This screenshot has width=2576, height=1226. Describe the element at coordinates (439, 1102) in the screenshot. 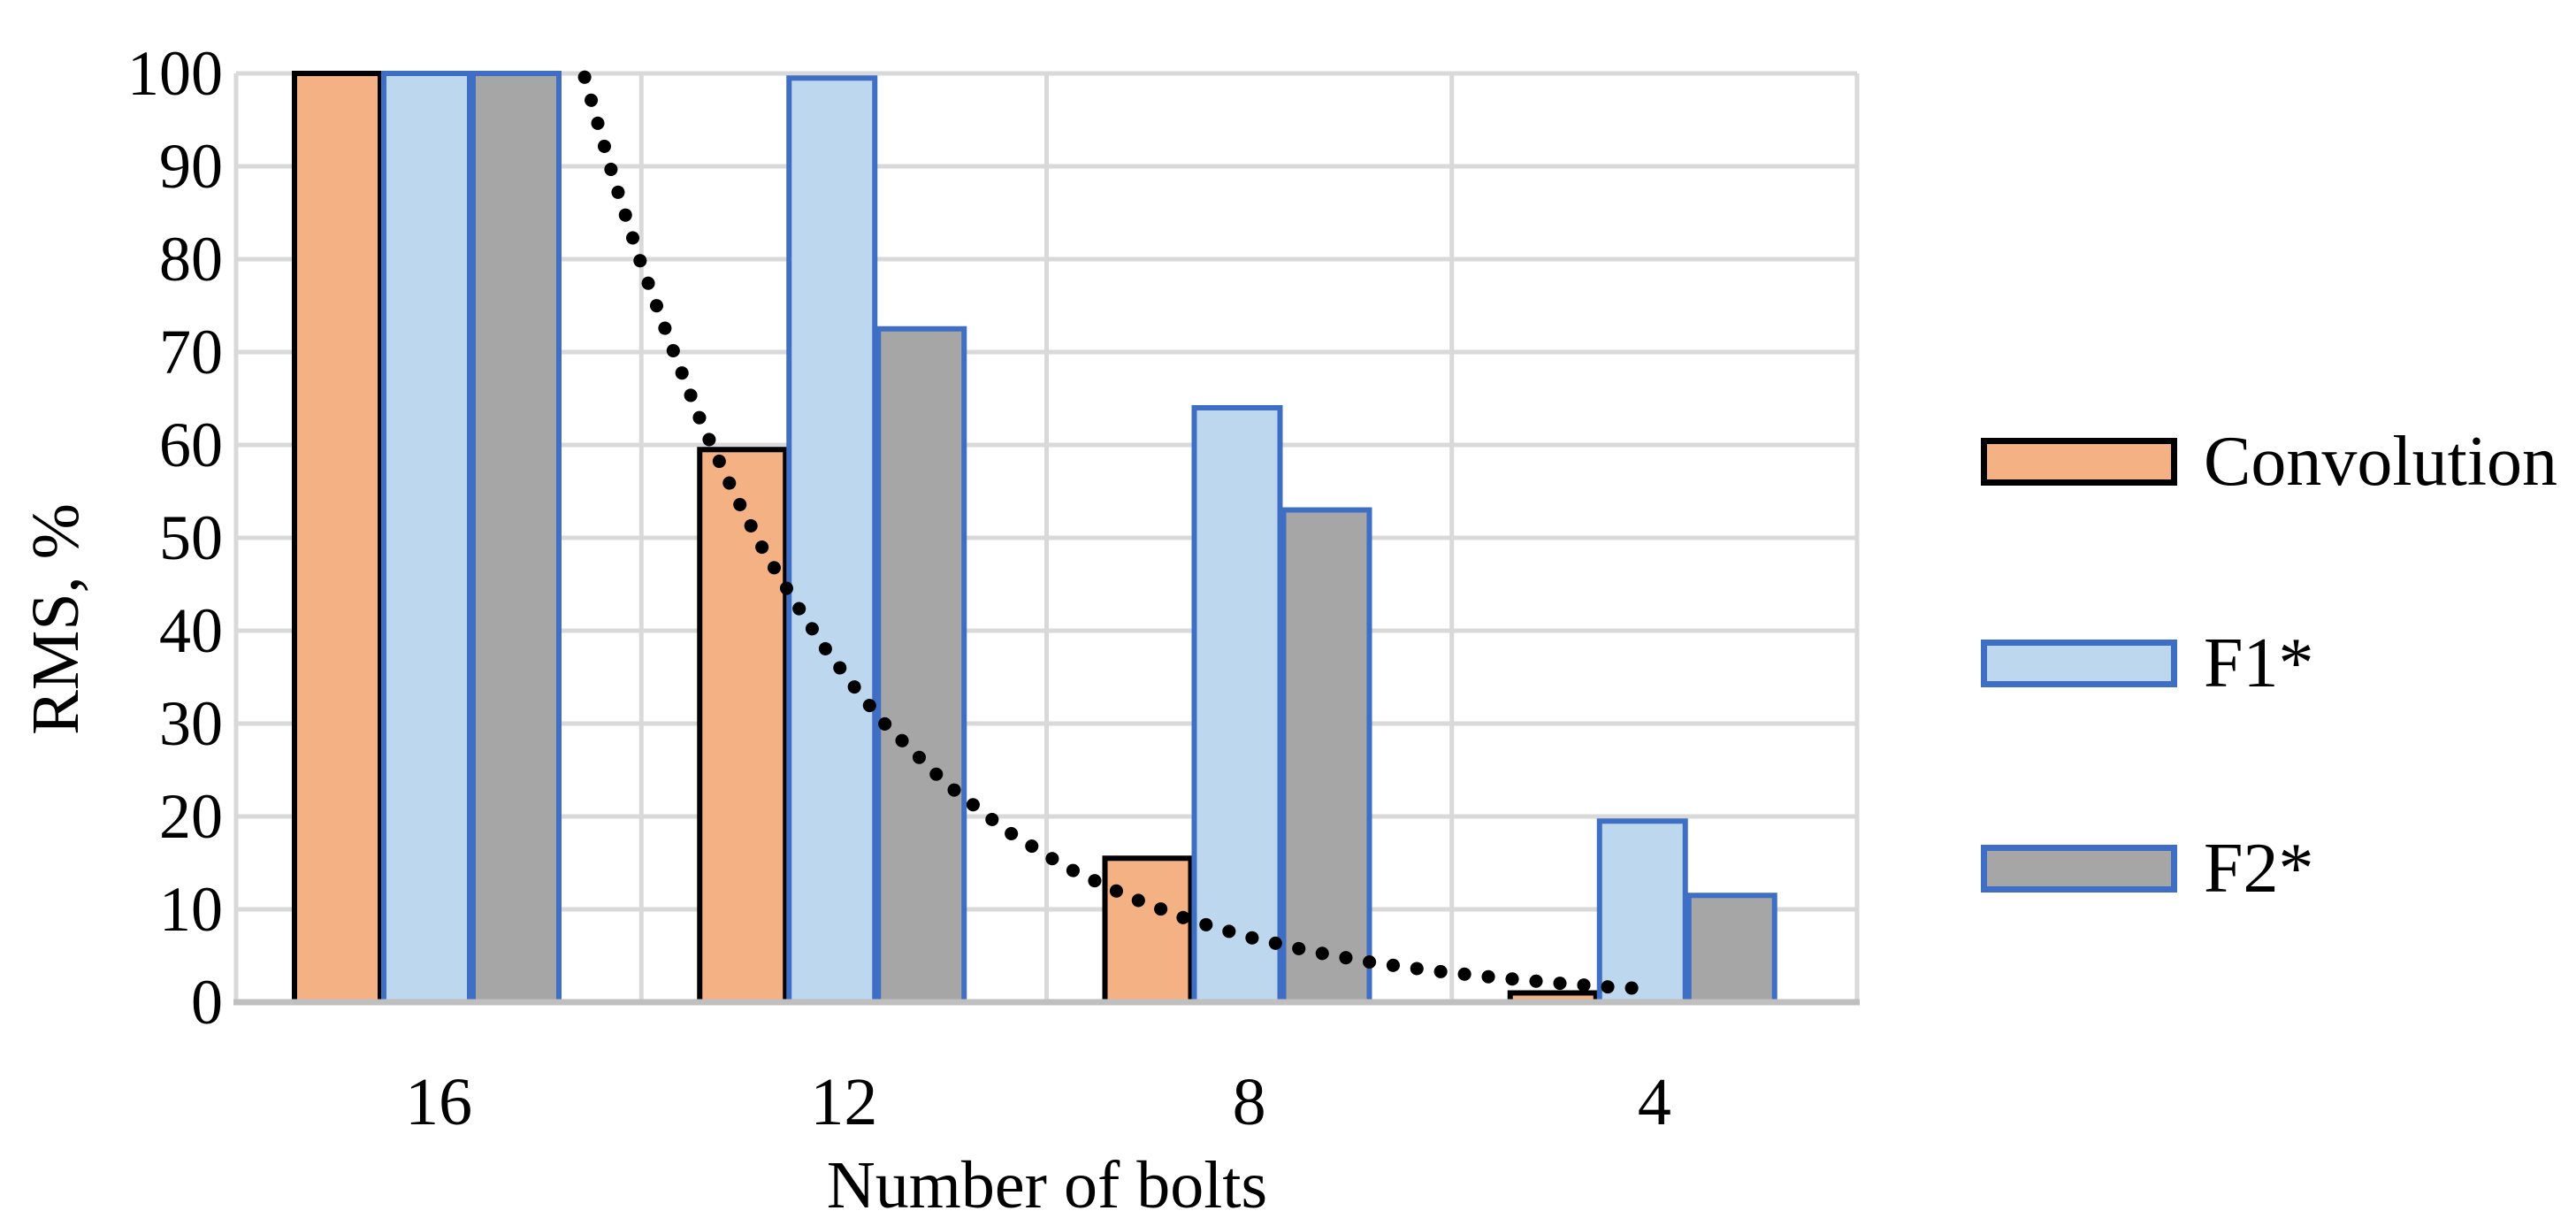

I see `x-tick-label: 16` at that location.